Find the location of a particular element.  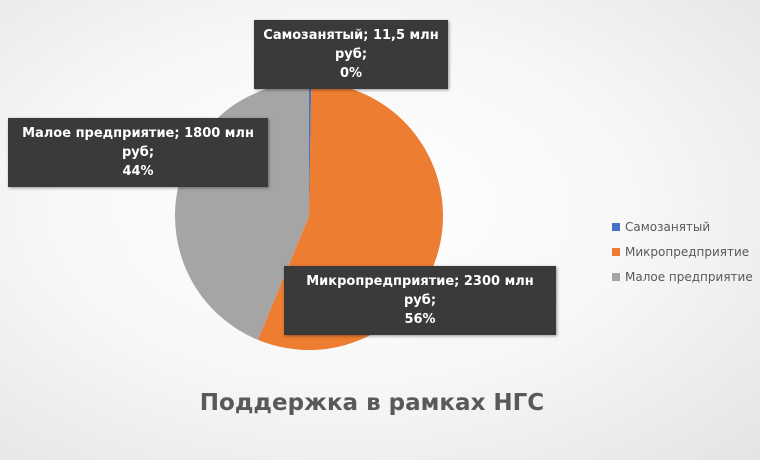

legend-item: Самозанятый is located at coordinates (682, 226).